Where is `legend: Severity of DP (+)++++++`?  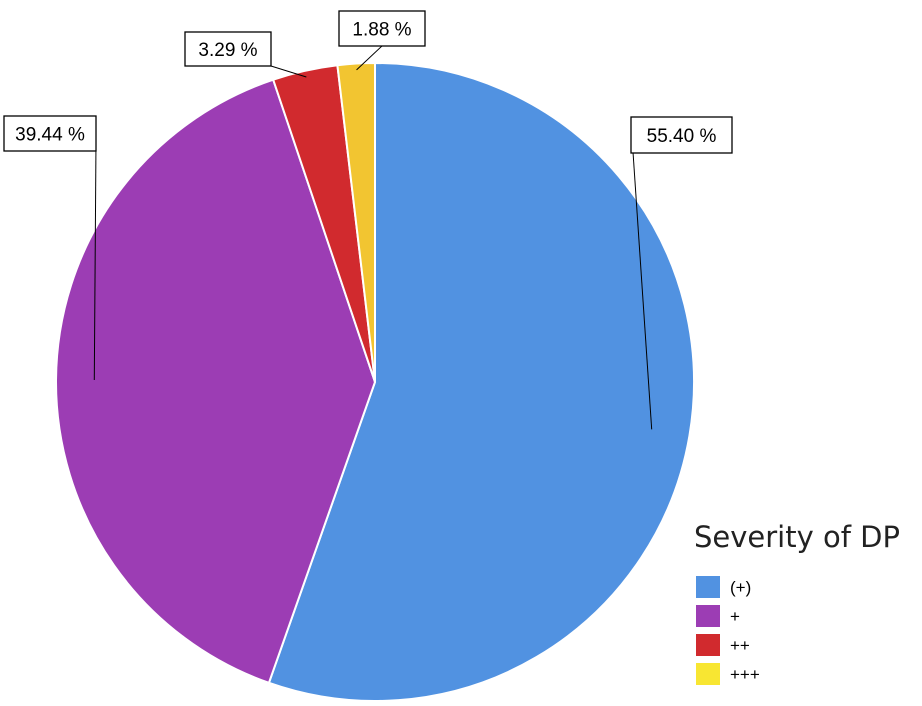
legend: Severity of DP (+)++++++ is located at coordinates (797, 602).